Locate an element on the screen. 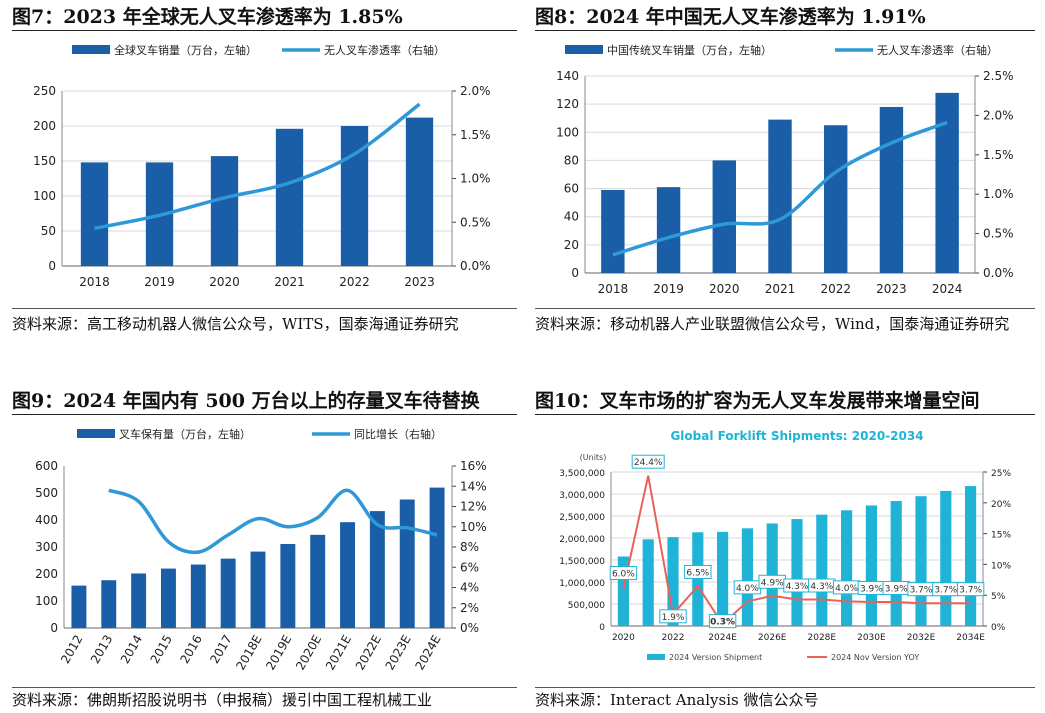 The width and height of the screenshot is (1045, 713). bar-2015 is located at coordinates (168, 598).